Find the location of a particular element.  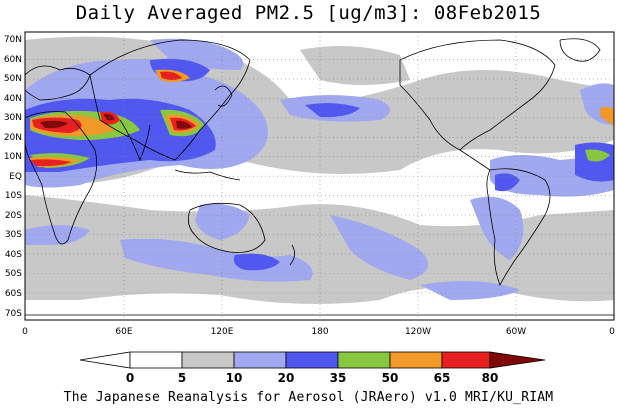

lat-label: 20N is located at coordinates (13, 138).